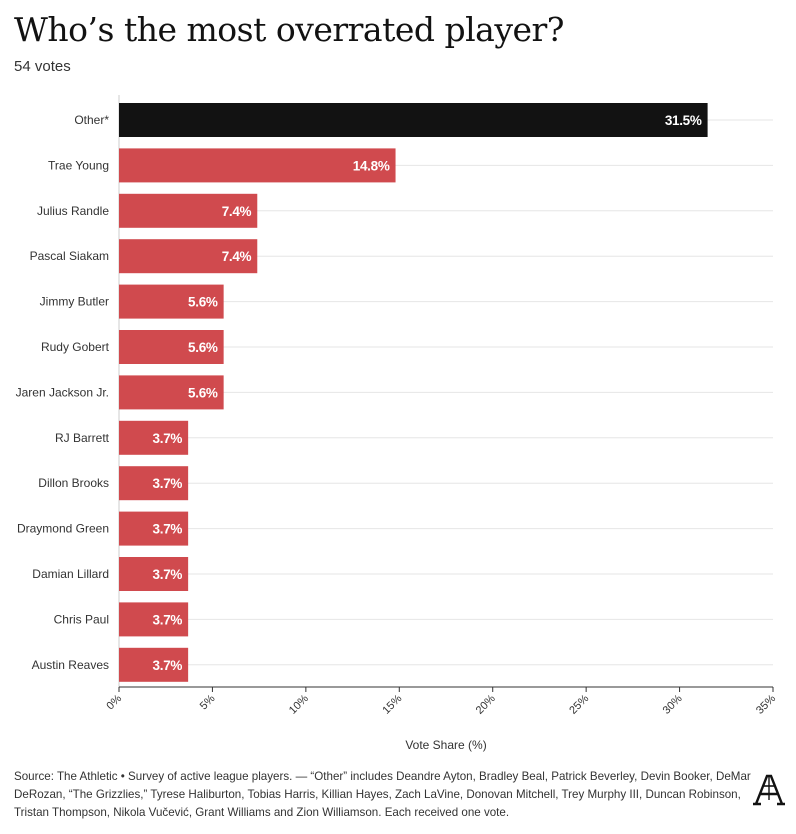  Describe the element at coordinates (208, 702) in the screenshot. I see `x-tick-label: 5%` at that location.